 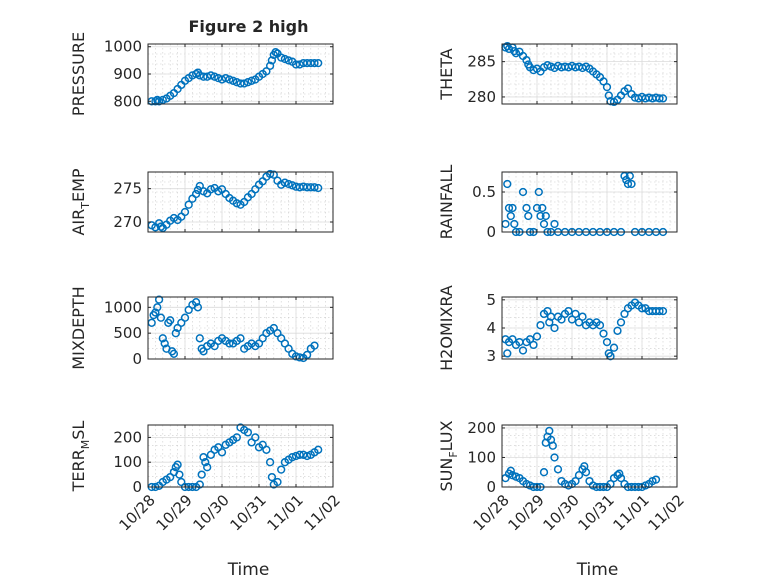 I want to click on y-tick-label: 5, so click(x=491, y=300).